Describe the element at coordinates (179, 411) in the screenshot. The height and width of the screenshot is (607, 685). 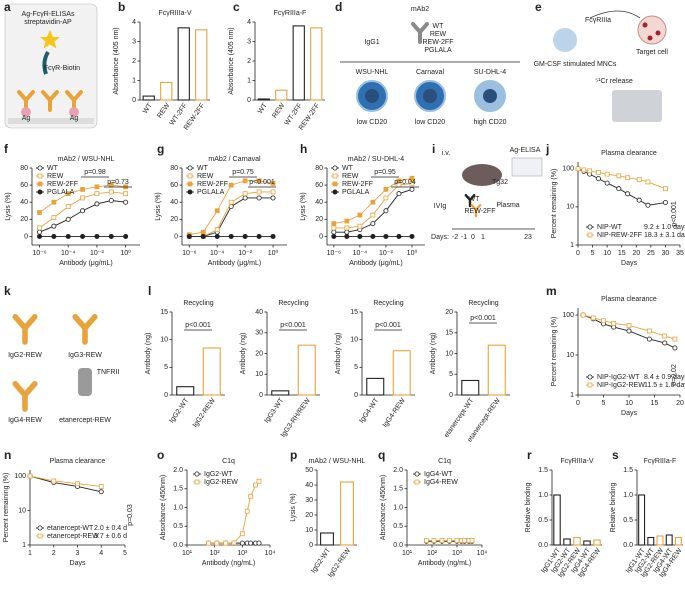
I see `x-tick-label: IgG2-WT` at that location.